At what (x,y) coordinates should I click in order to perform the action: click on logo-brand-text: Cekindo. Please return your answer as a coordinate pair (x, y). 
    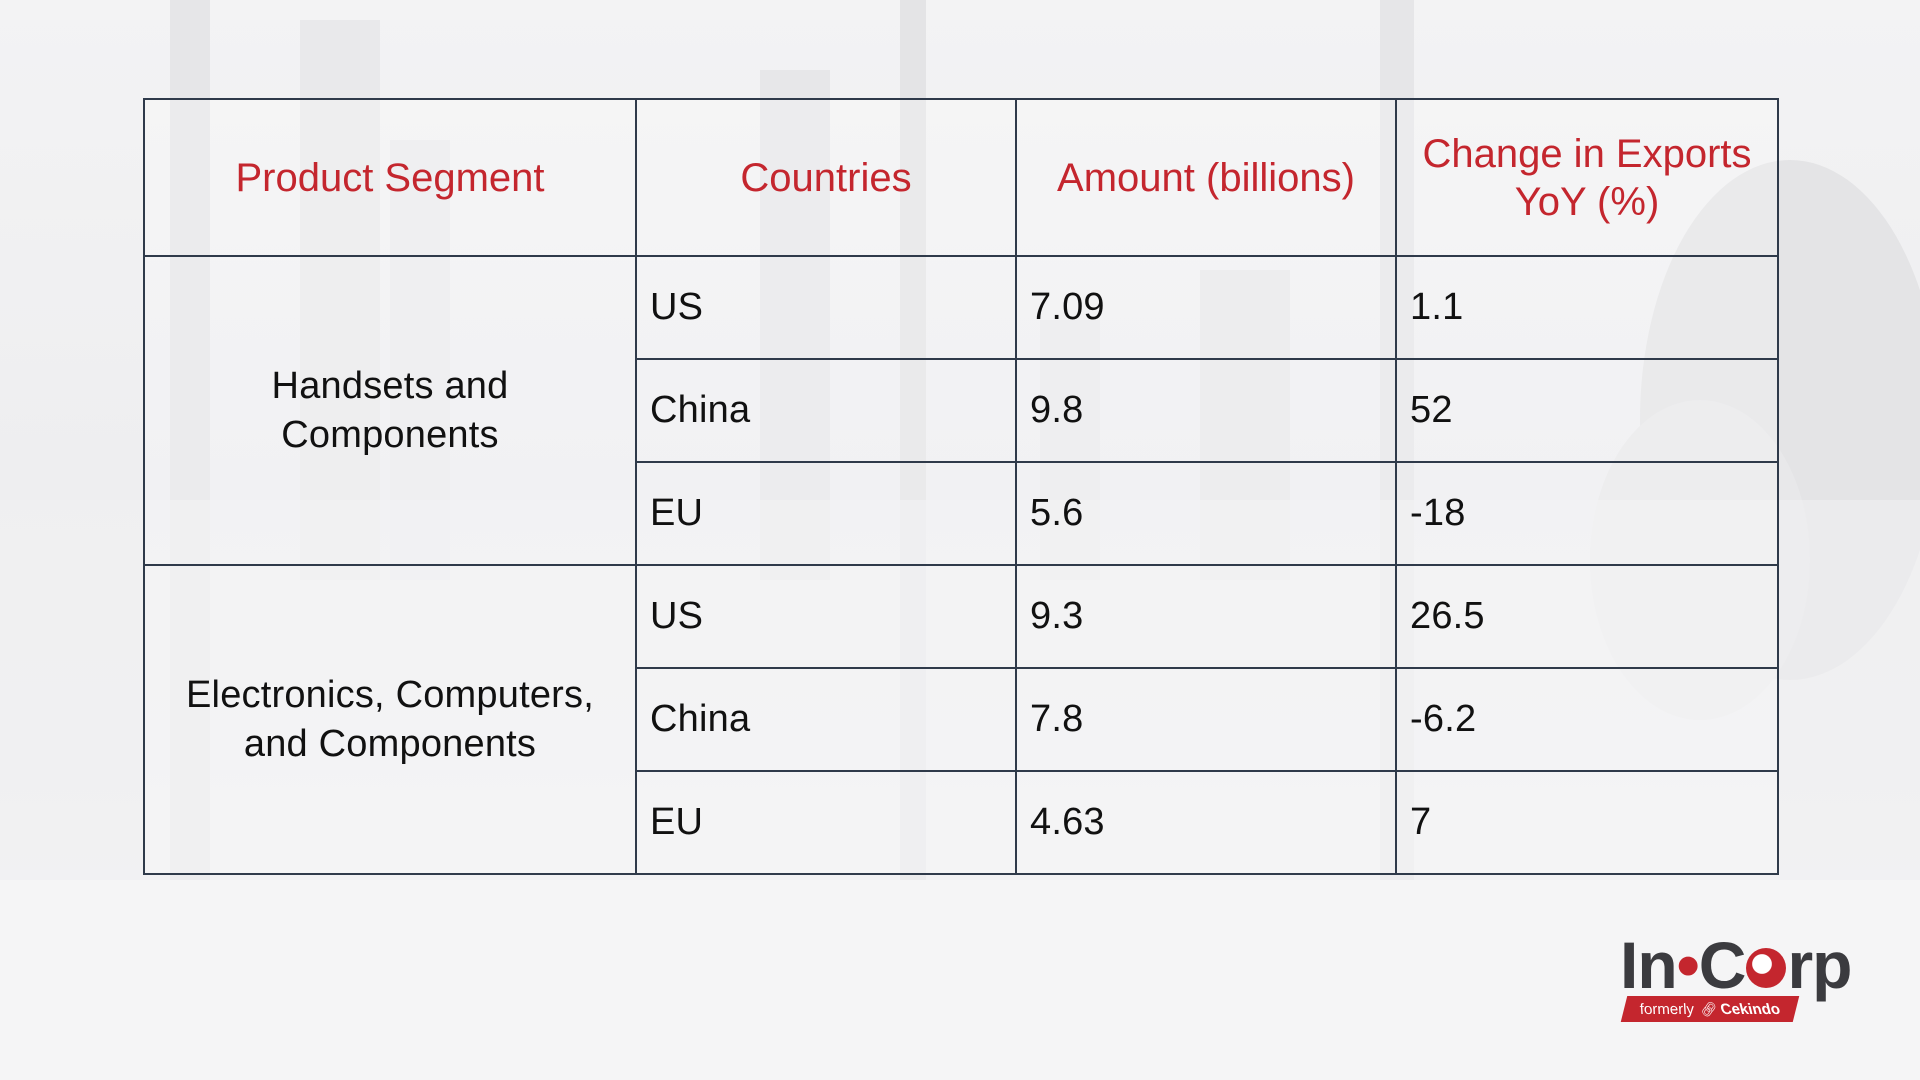
    Looking at the image, I should click on (1750, 1009).